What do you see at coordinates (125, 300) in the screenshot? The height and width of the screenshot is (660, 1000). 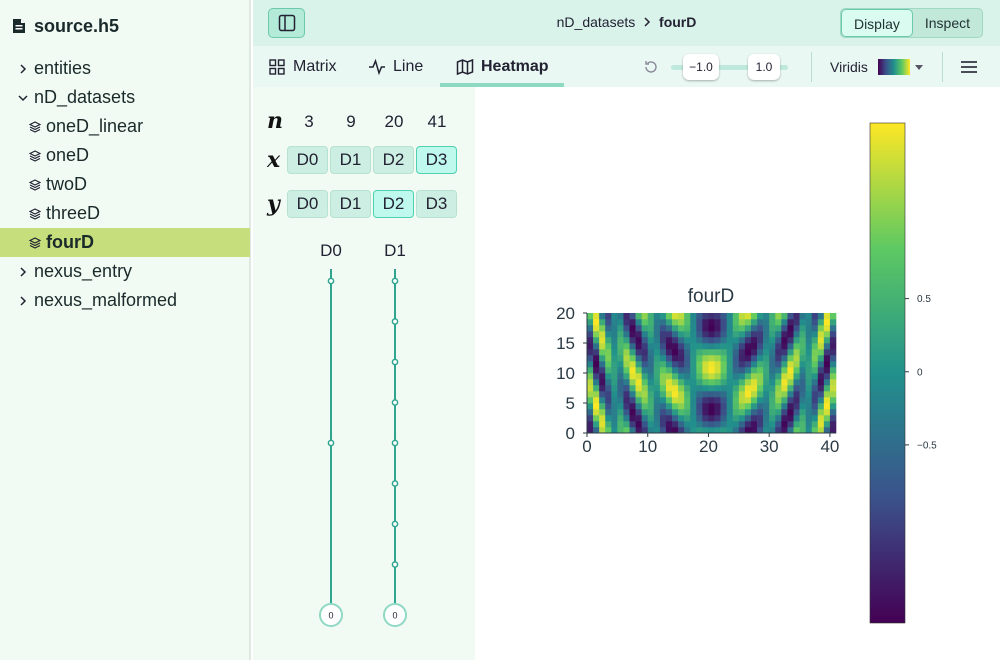 I see `tree-item-nexus-malformed: nexus_malformed` at bounding box center [125, 300].